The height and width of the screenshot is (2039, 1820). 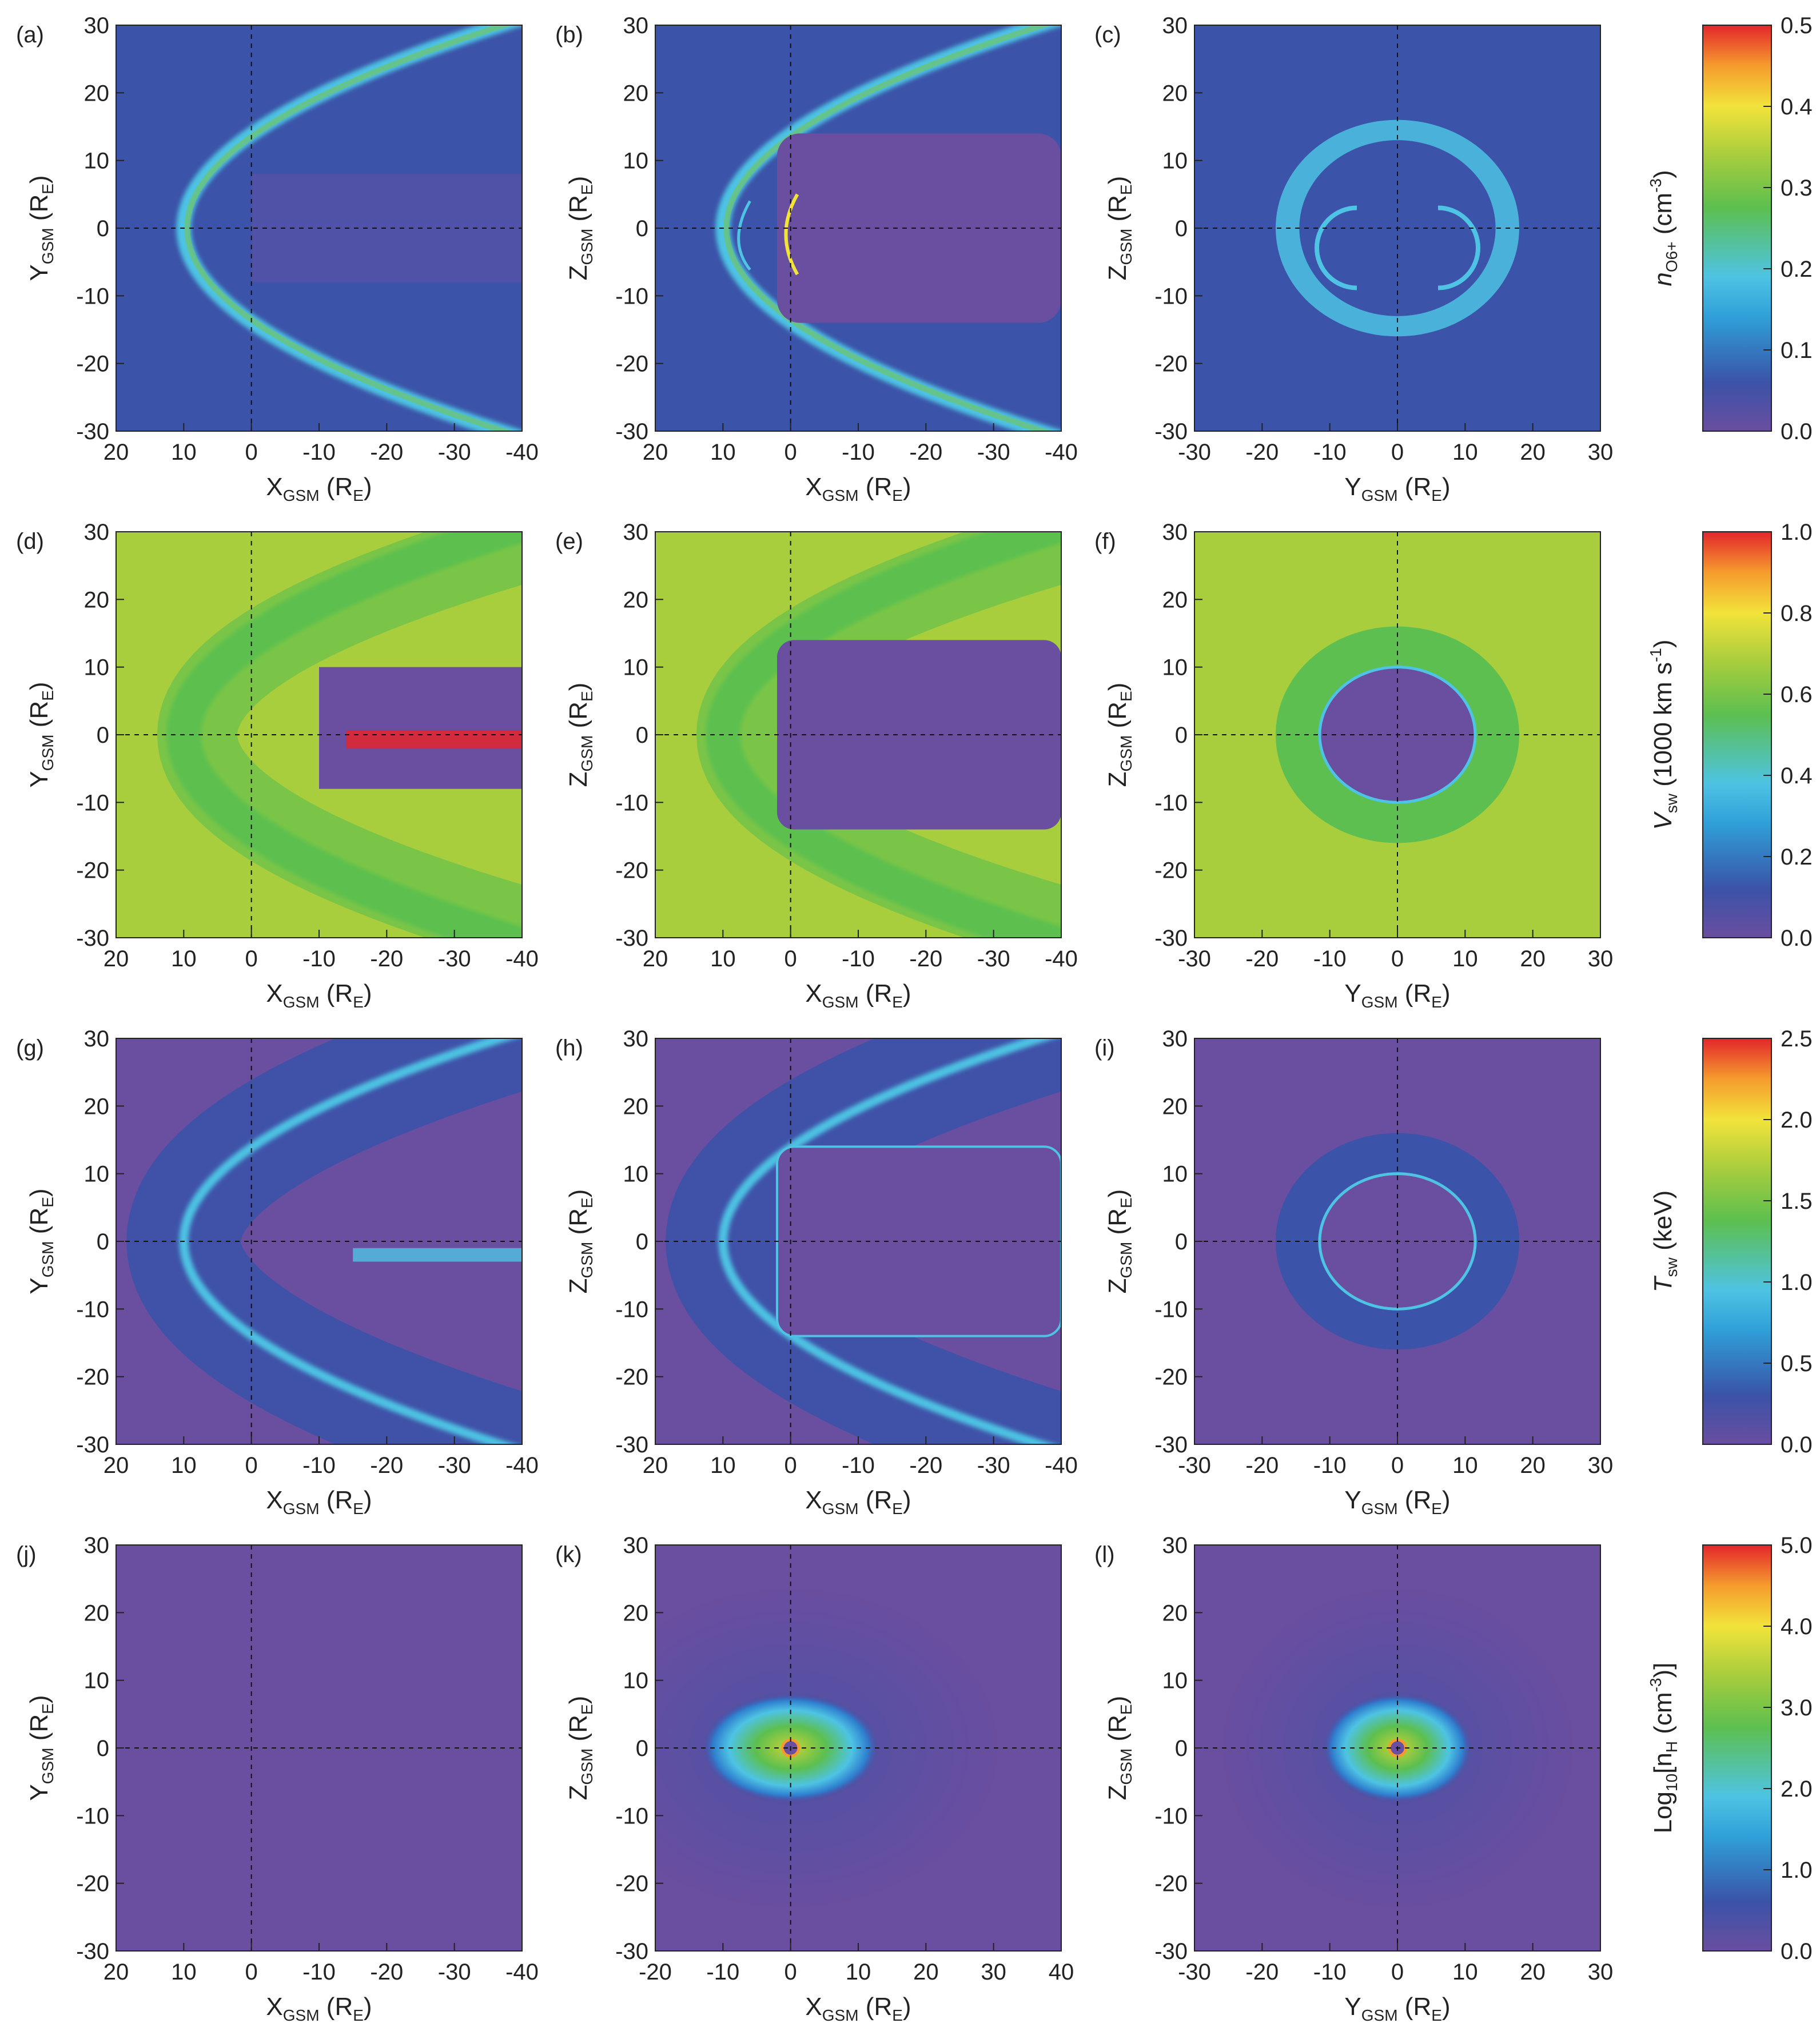 What do you see at coordinates (1336, 248) in the screenshot?
I see `cusp` at bounding box center [1336, 248].